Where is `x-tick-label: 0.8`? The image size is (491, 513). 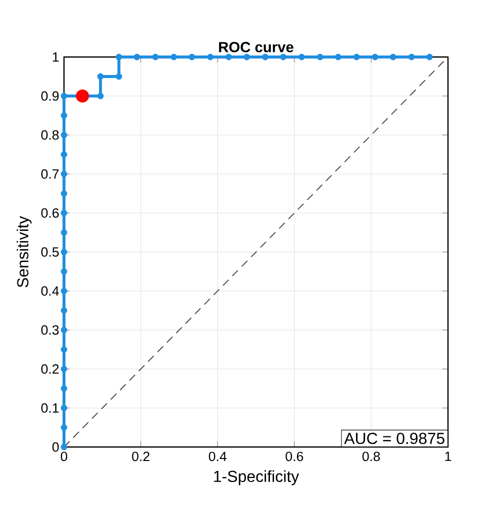
x-tick-label: 0.8 is located at coordinates (371, 457).